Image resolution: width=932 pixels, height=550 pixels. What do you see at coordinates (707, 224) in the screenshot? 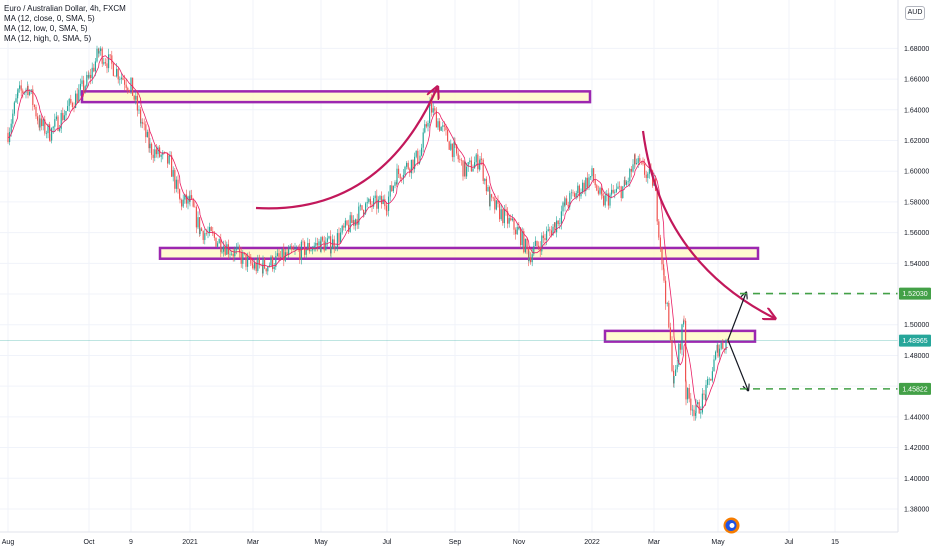
I see `curved-arrow-down` at bounding box center [707, 224].